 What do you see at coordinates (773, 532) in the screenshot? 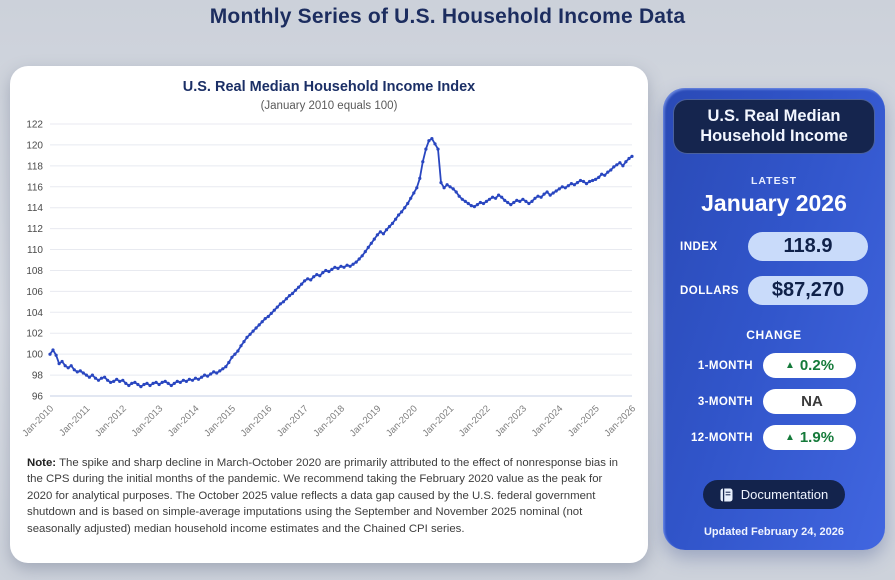
I see `updated-date: Updated February 24, 2026` at bounding box center [773, 532].